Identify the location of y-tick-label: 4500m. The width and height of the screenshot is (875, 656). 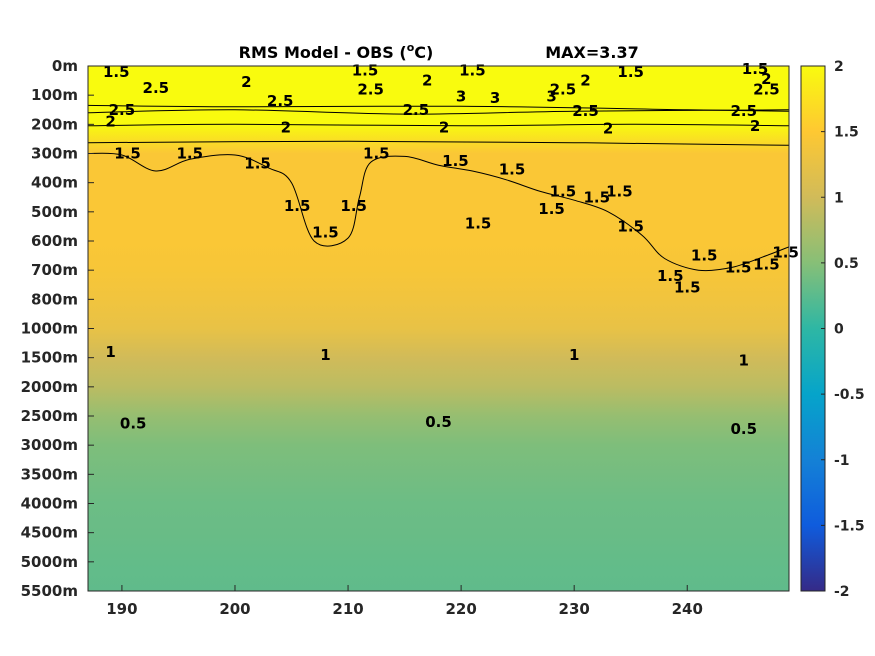
(49, 533).